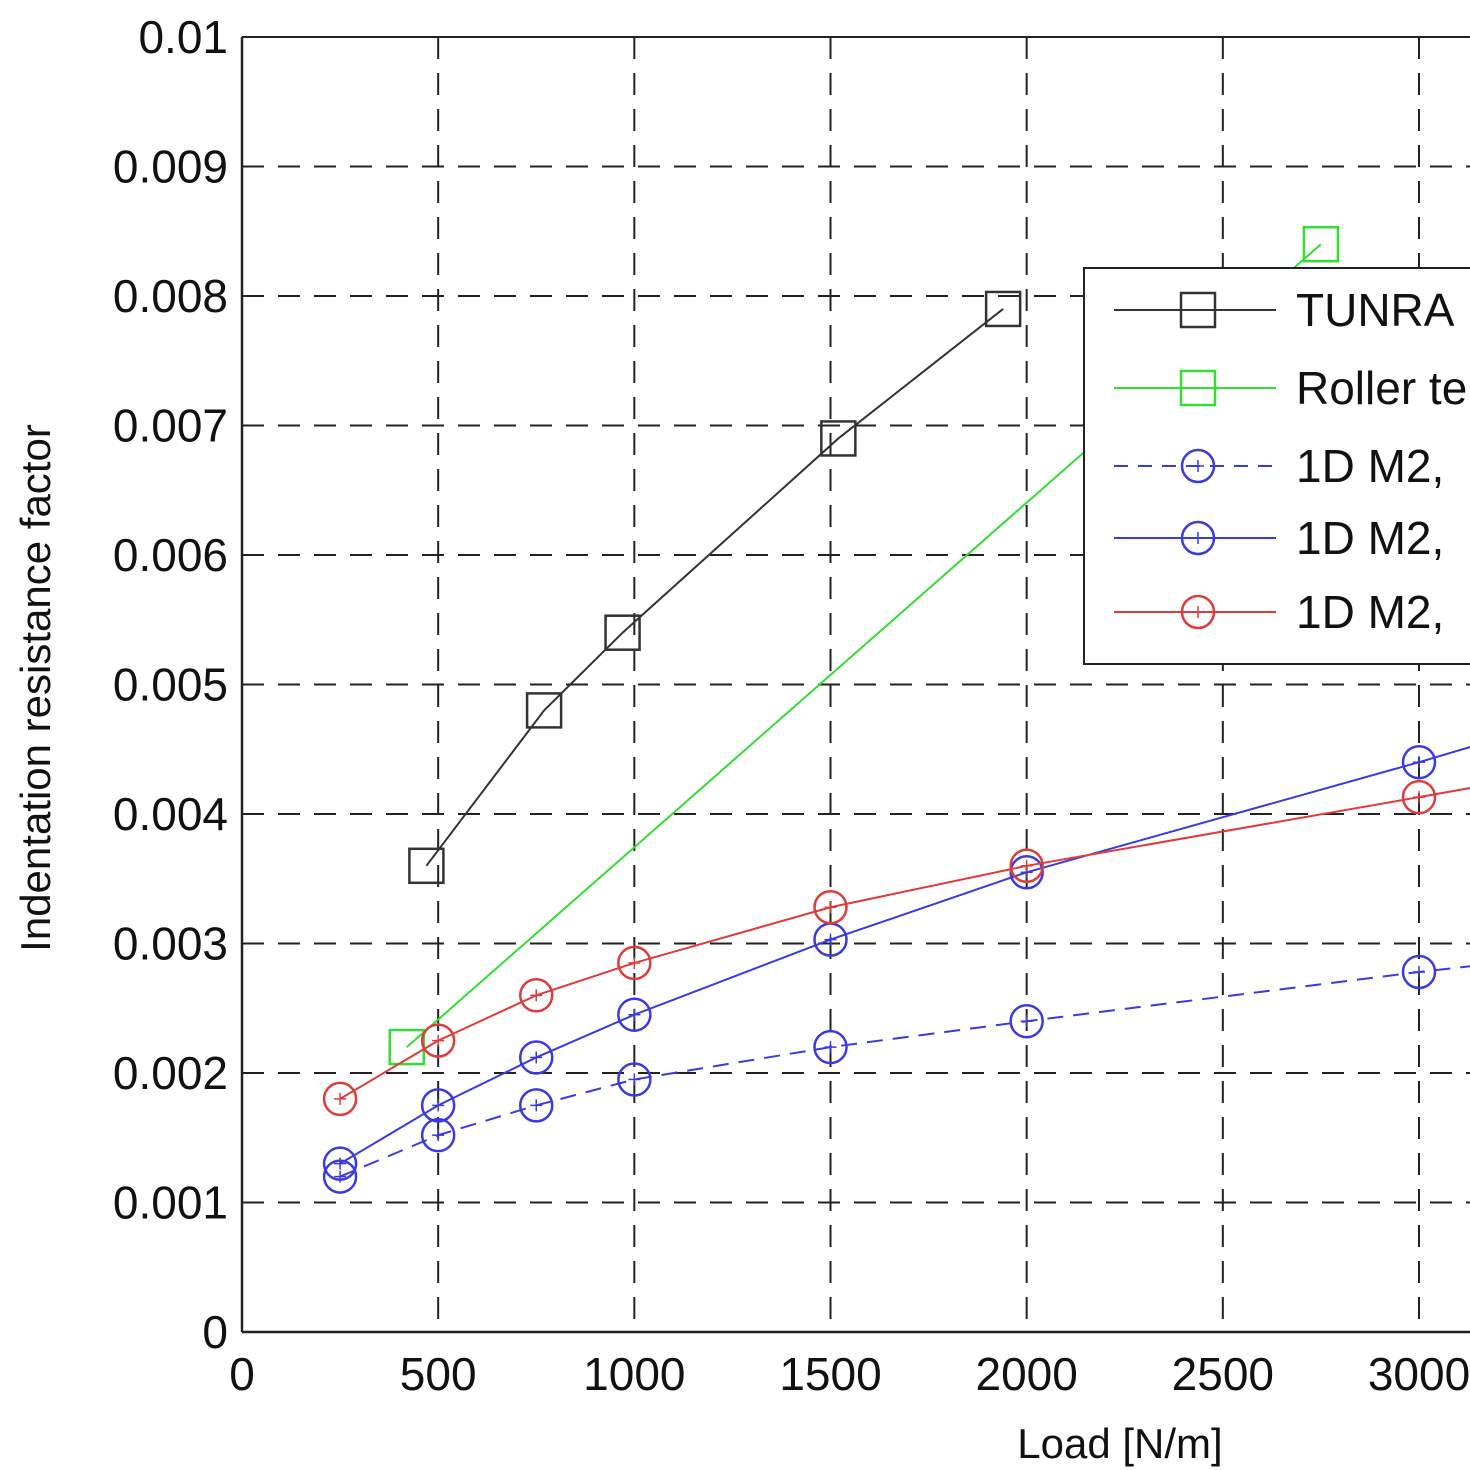 The width and height of the screenshot is (1470, 1470). I want to click on x-tick-label: 0, so click(242, 1374).